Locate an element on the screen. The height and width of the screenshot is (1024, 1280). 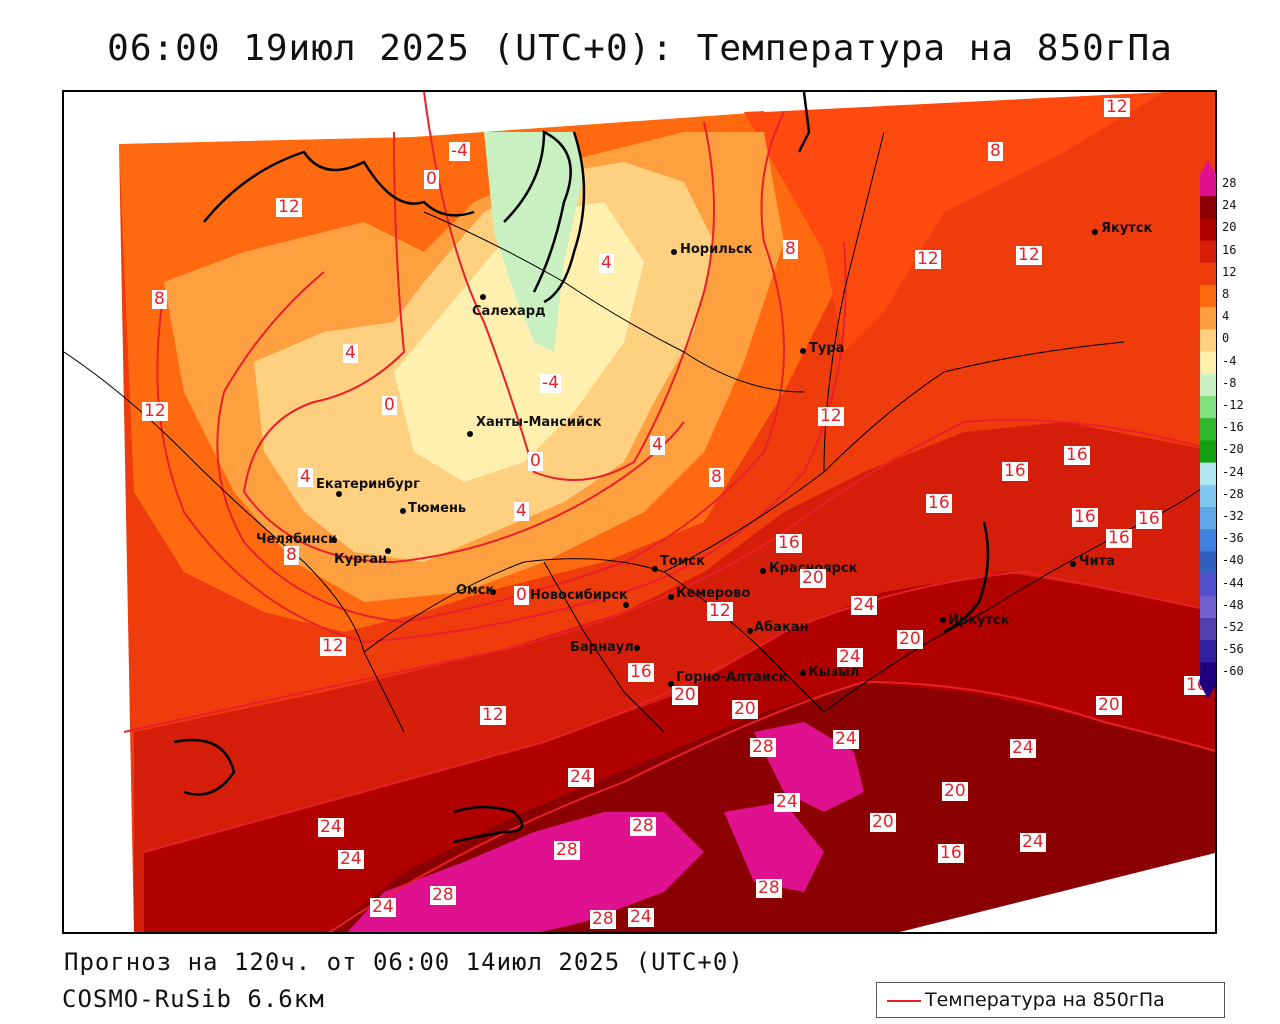
colorbar-tick-label: 8 is located at coordinates (1226, 294).